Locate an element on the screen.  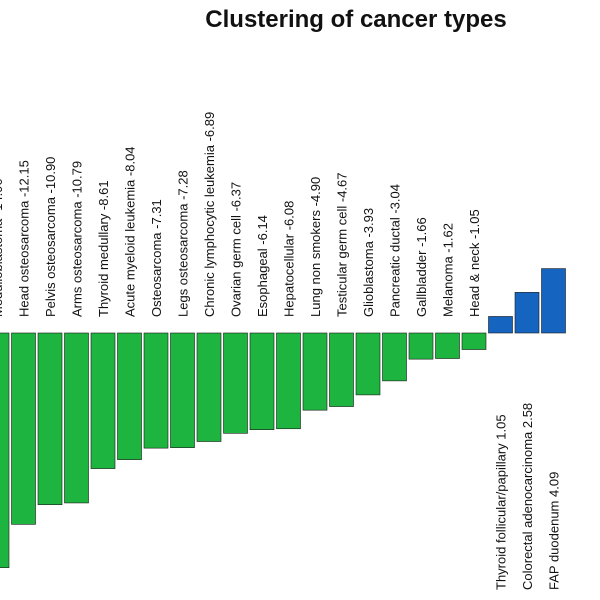
bar-melanoma is located at coordinates (447, 345).